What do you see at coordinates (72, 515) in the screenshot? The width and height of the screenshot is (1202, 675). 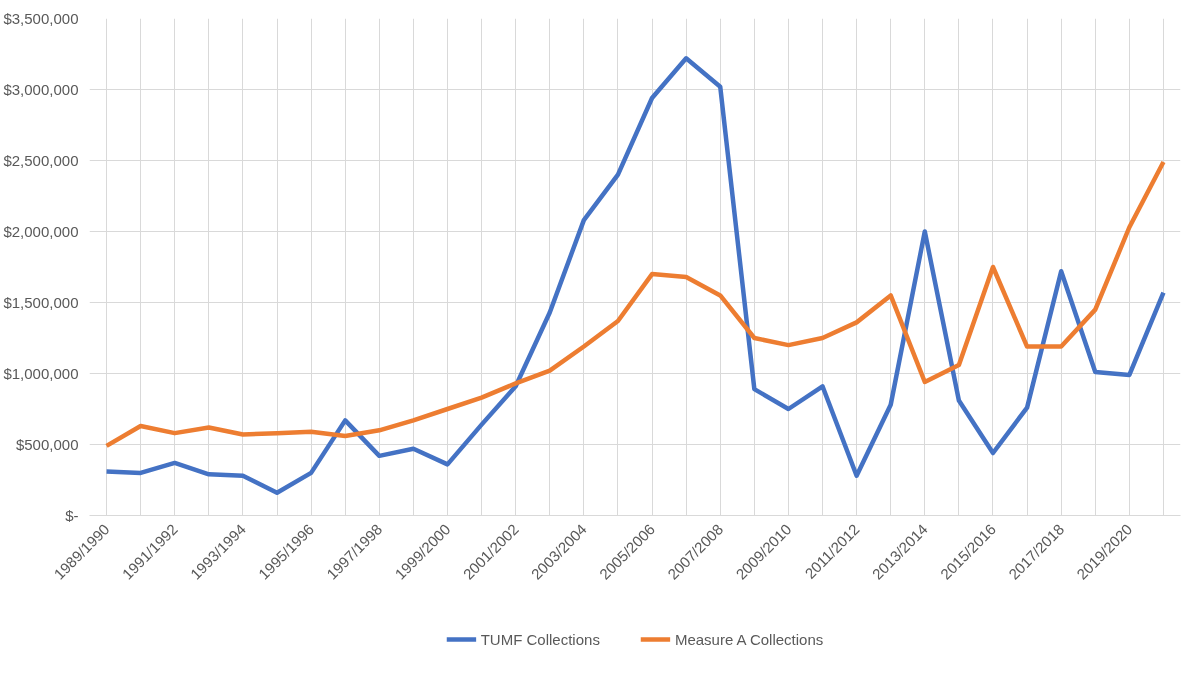 I see `y-tick-label: $-` at bounding box center [72, 515].